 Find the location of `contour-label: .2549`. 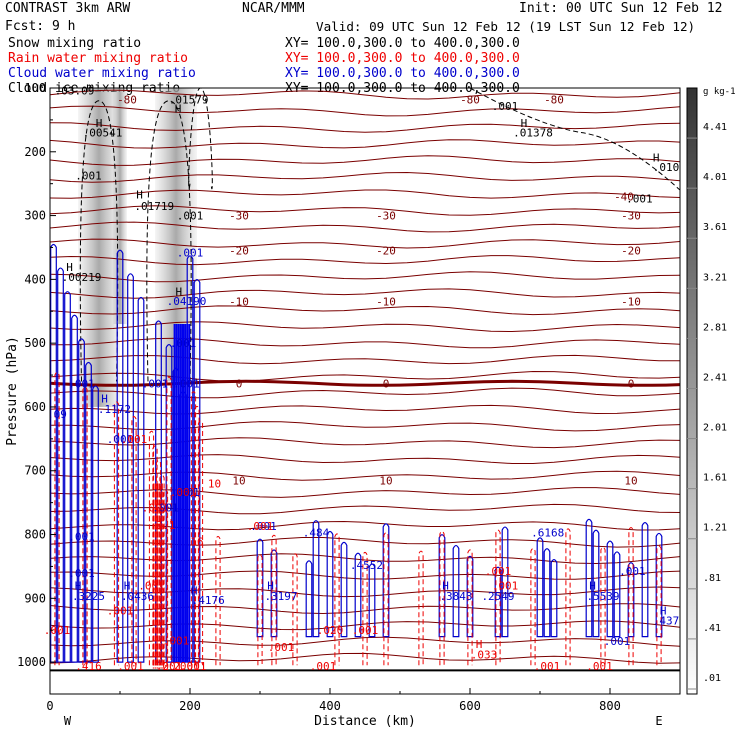

contour-label: .2549 is located at coordinates (497, 596).